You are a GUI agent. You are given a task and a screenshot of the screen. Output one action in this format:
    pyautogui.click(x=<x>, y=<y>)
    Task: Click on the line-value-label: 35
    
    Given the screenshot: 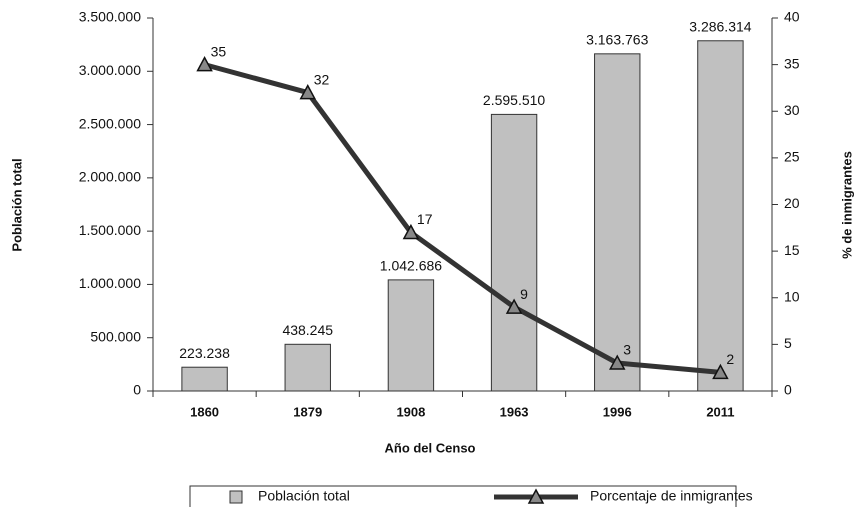 What is the action you would take?
    pyautogui.click(x=219, y=51)
    